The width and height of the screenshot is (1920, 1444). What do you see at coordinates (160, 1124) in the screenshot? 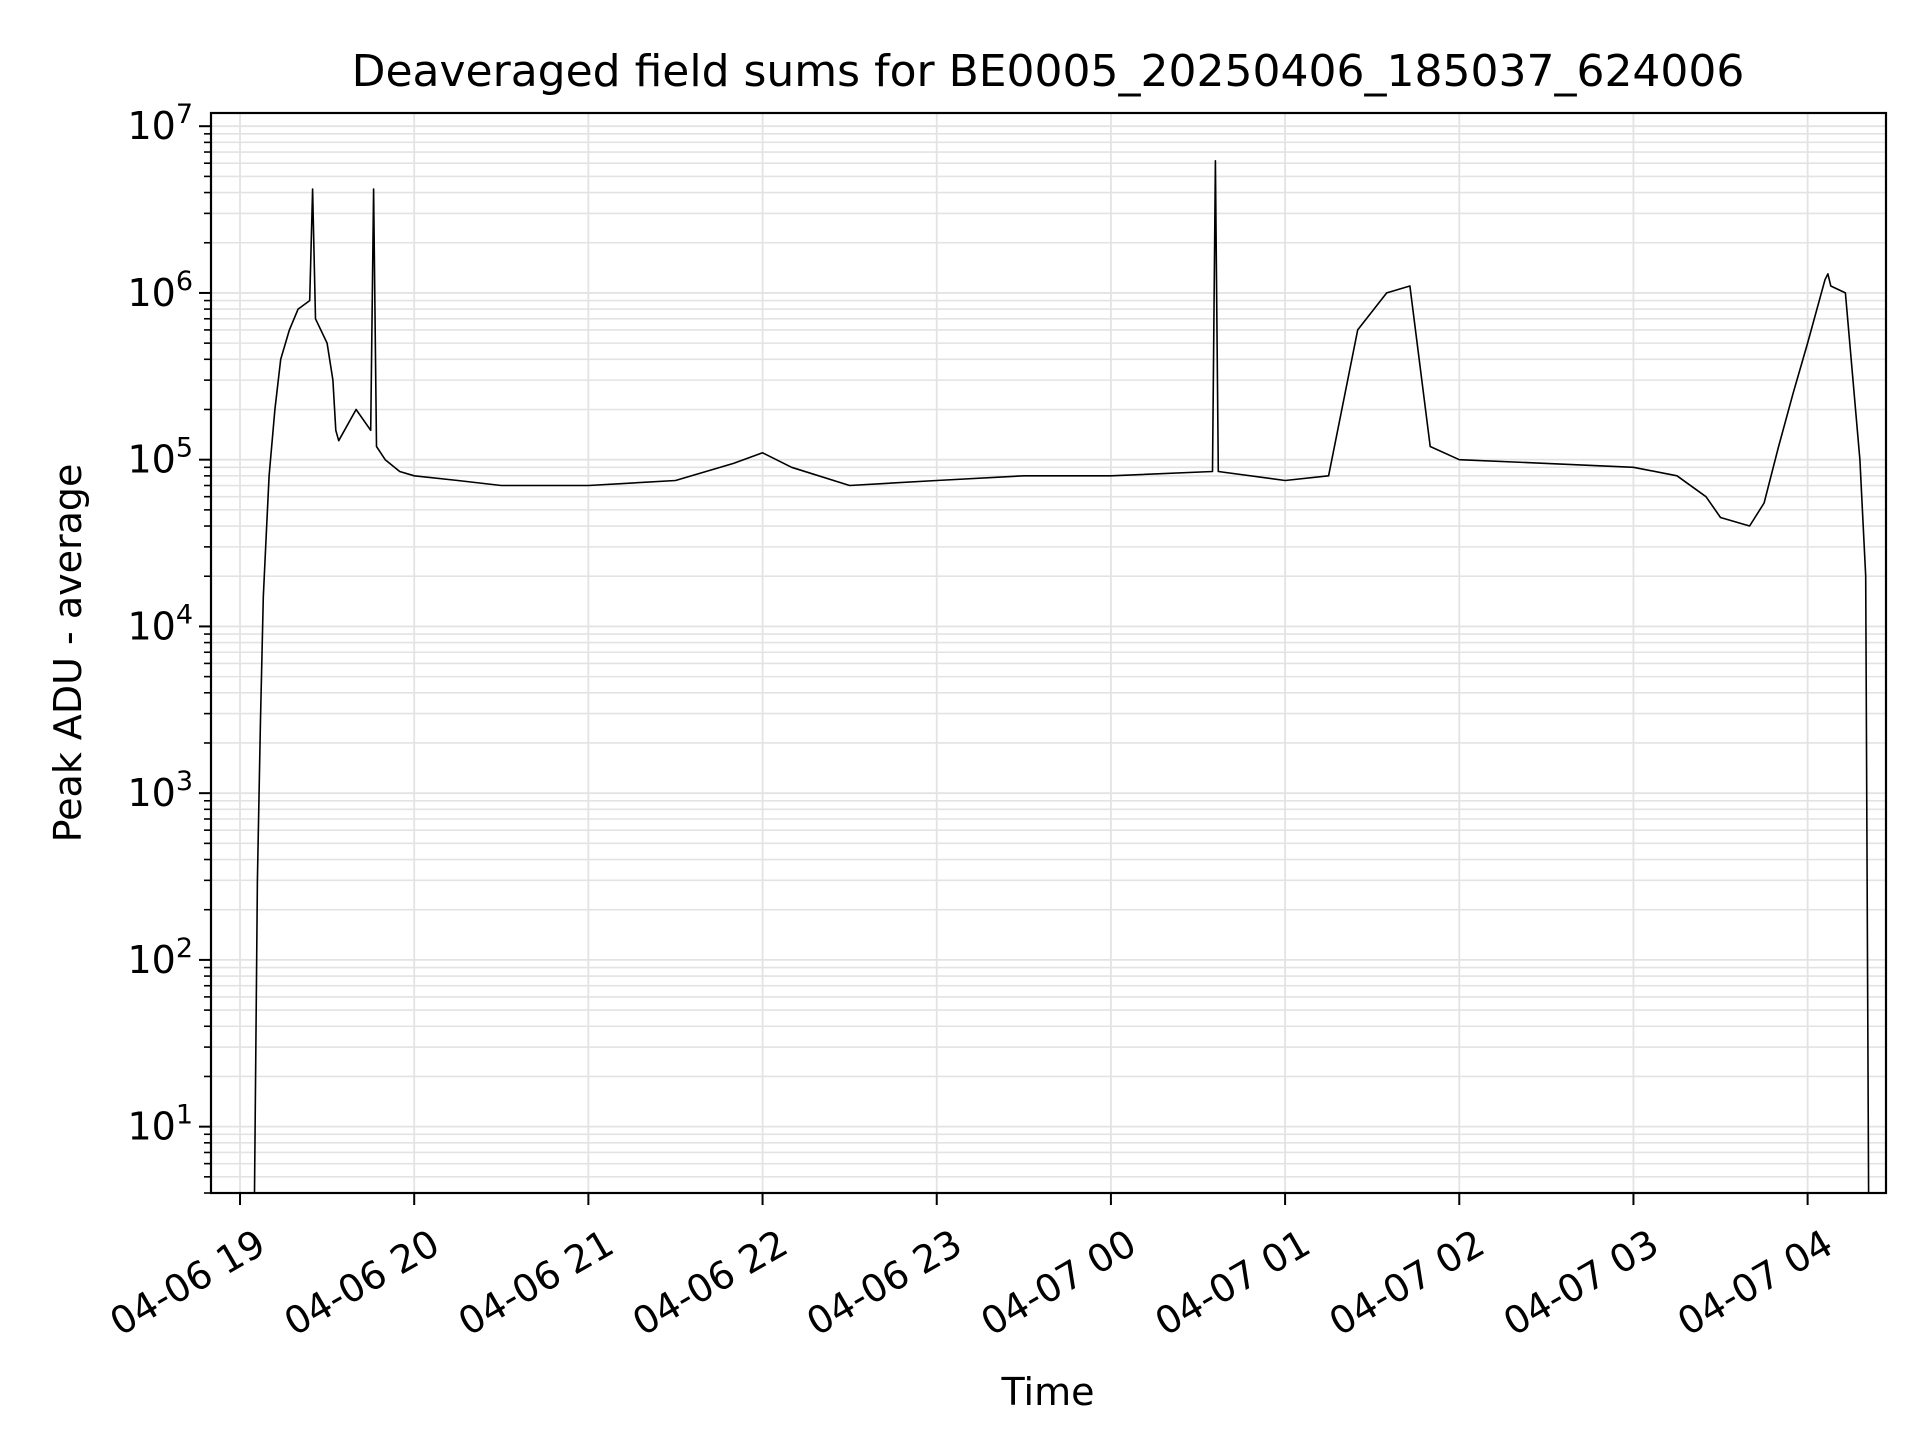
I see `y-tick-label: 101` at bounding box center [160, 1124].